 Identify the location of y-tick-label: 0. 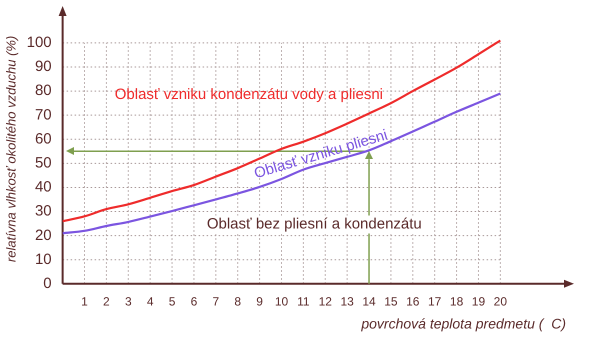
(47, 283).